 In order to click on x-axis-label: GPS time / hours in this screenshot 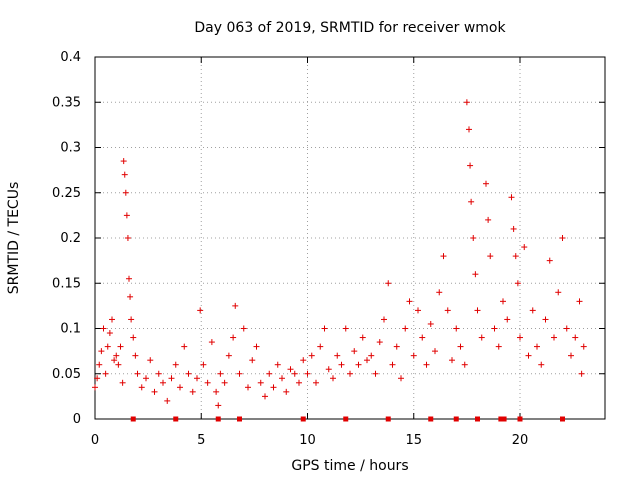, I will do `click(349, 466)`.